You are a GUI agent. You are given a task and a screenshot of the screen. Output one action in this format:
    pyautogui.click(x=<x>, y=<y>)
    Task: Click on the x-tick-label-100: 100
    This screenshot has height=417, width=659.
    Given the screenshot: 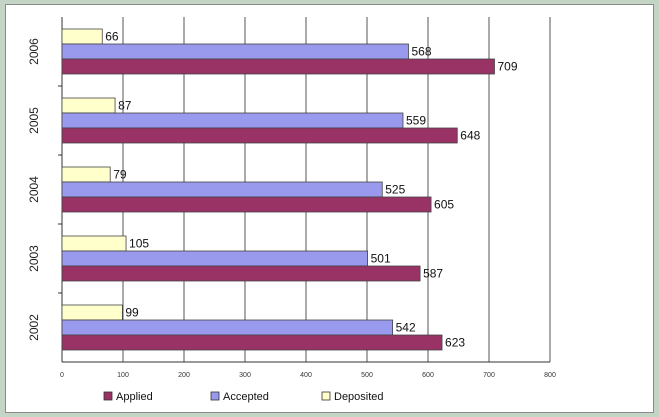 What is the action you would take?
    pyautogui.click(x=123, y=375)
    